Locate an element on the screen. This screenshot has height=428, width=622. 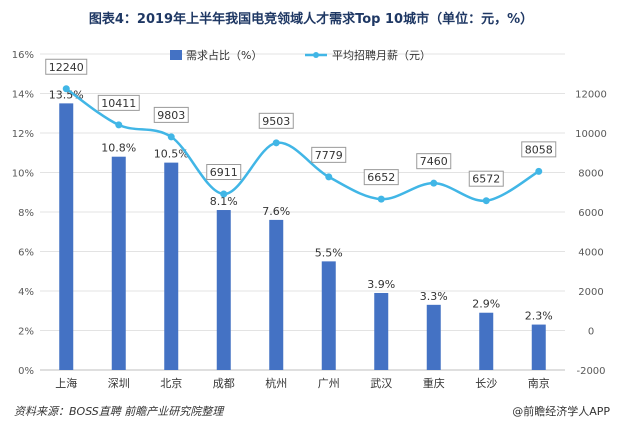
x-tick-label: 长沙 is located at coordinates (486, 383).